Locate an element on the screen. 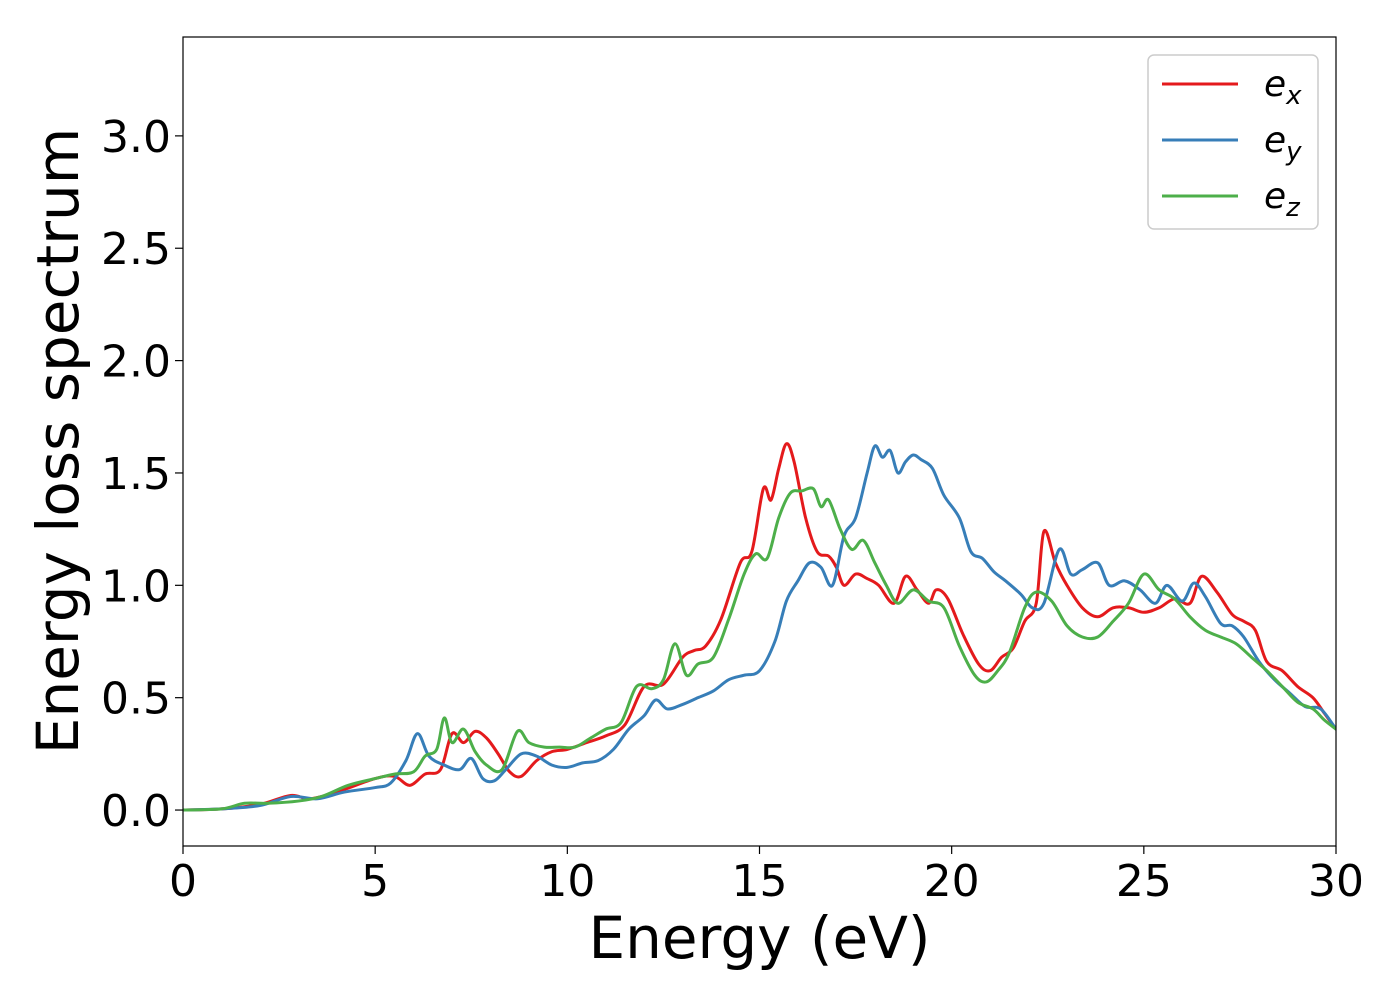  y-axis-ticks: 0.0 0.5 1.0 1.5 2.0 2.5 3.0 is located at coordinates (142, 474).